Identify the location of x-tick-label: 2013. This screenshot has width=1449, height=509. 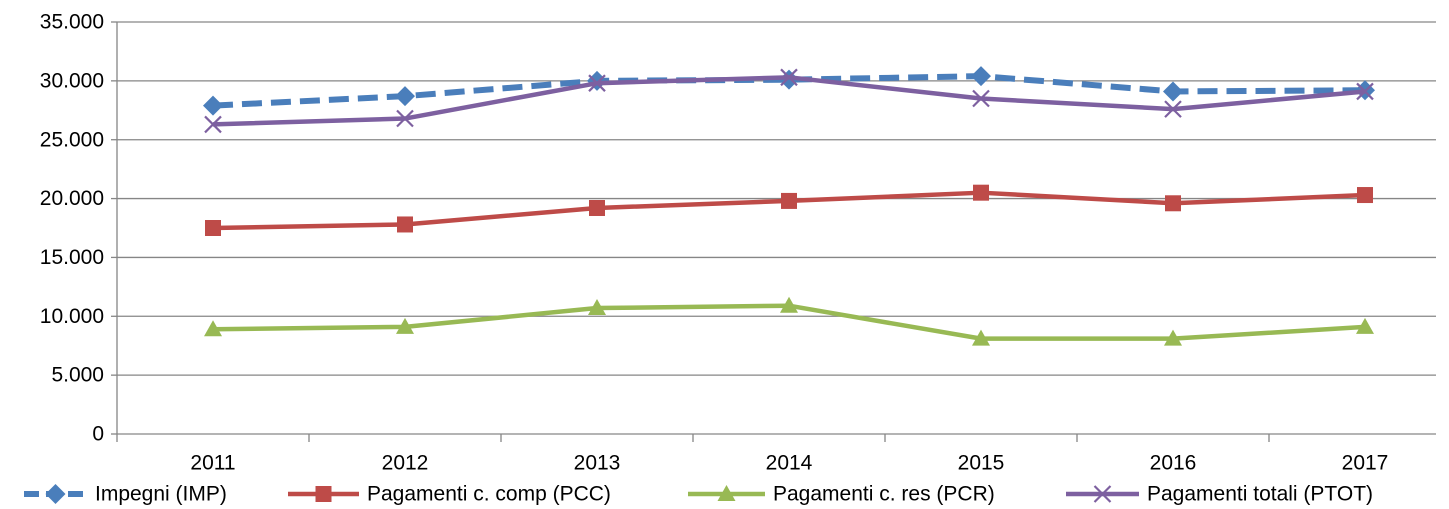
(597, 463).